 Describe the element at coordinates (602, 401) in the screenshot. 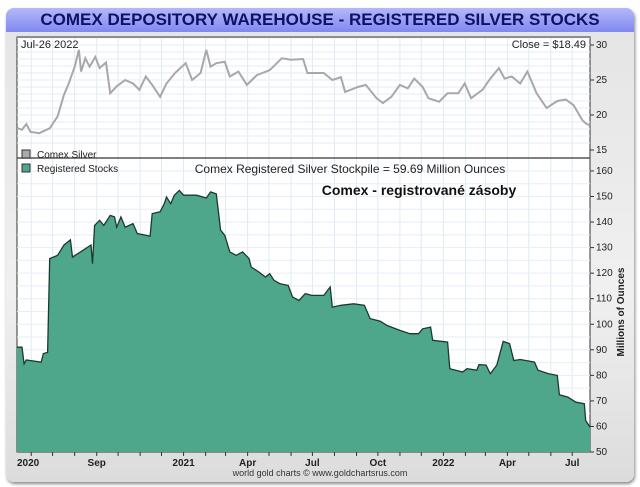

I see `y-tick-label-stocks: 70` at that location.